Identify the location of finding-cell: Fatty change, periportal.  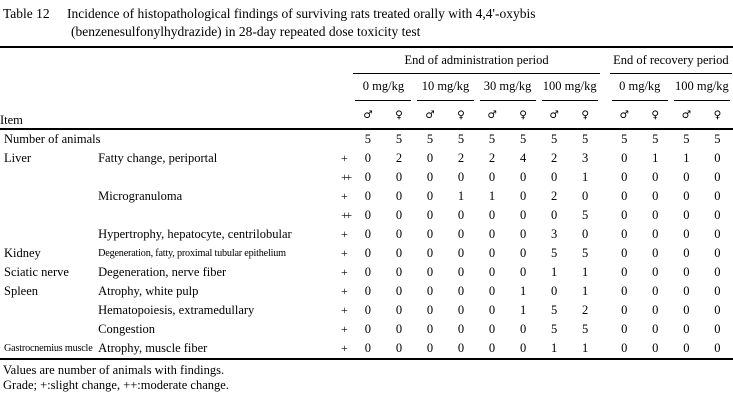
(158, 158).